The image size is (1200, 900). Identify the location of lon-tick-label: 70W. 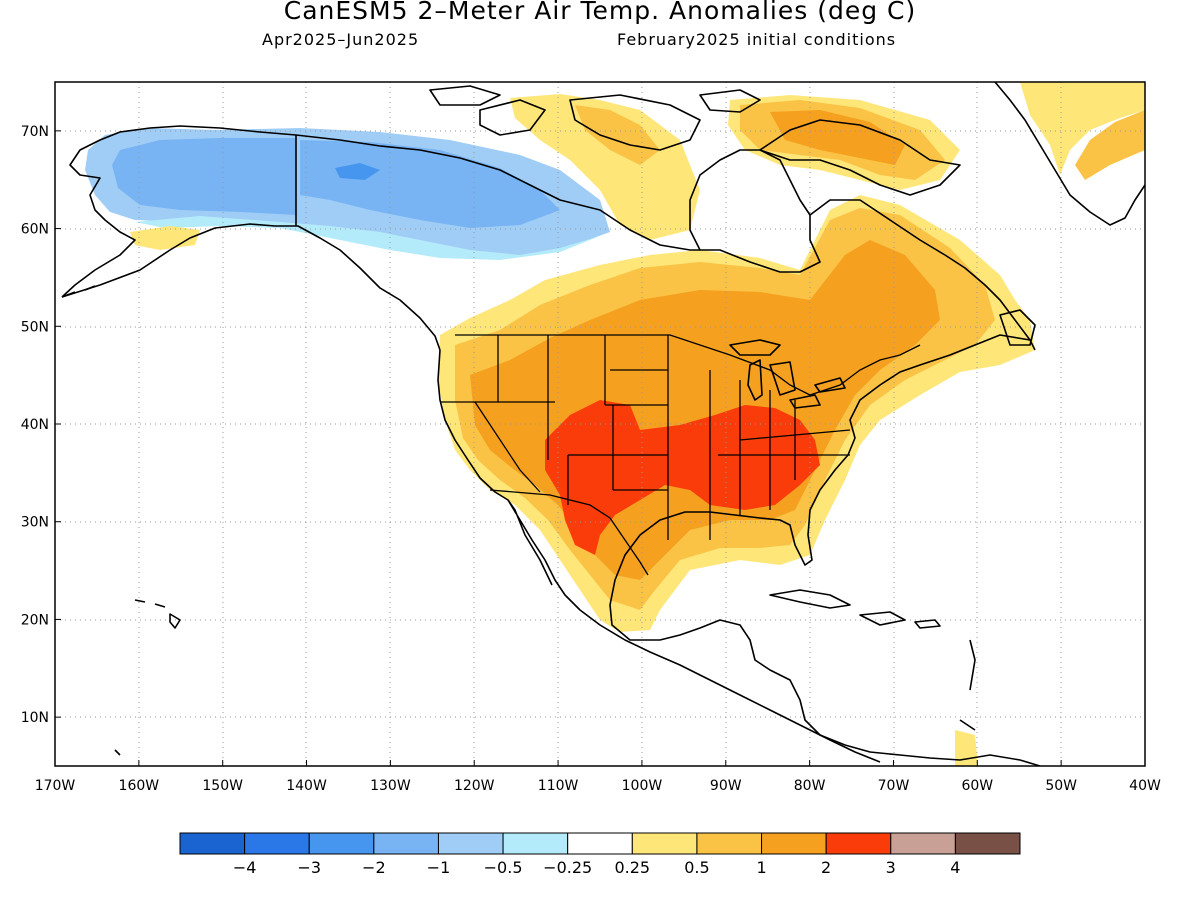
(894, 786).